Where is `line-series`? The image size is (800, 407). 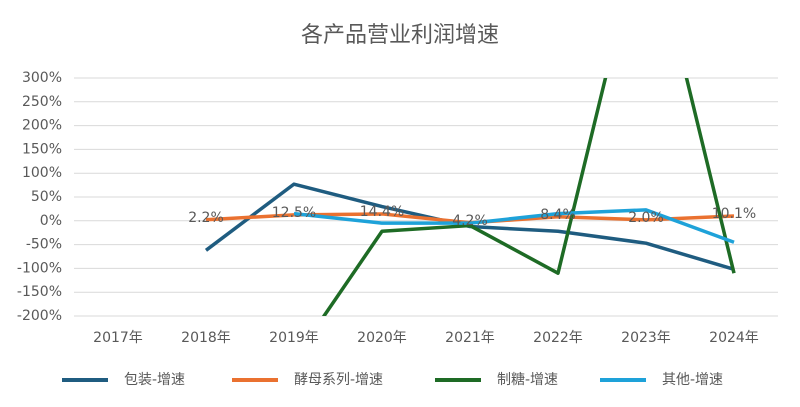
line-series is located at coordinates (514, 226).